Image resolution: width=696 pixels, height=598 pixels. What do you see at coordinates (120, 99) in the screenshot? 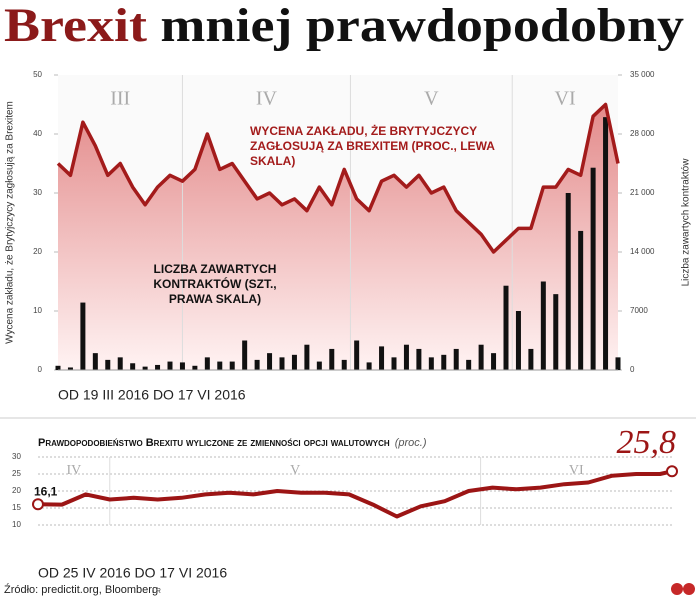
I see `x-tick-label: III` at bounding box center [120, 99].